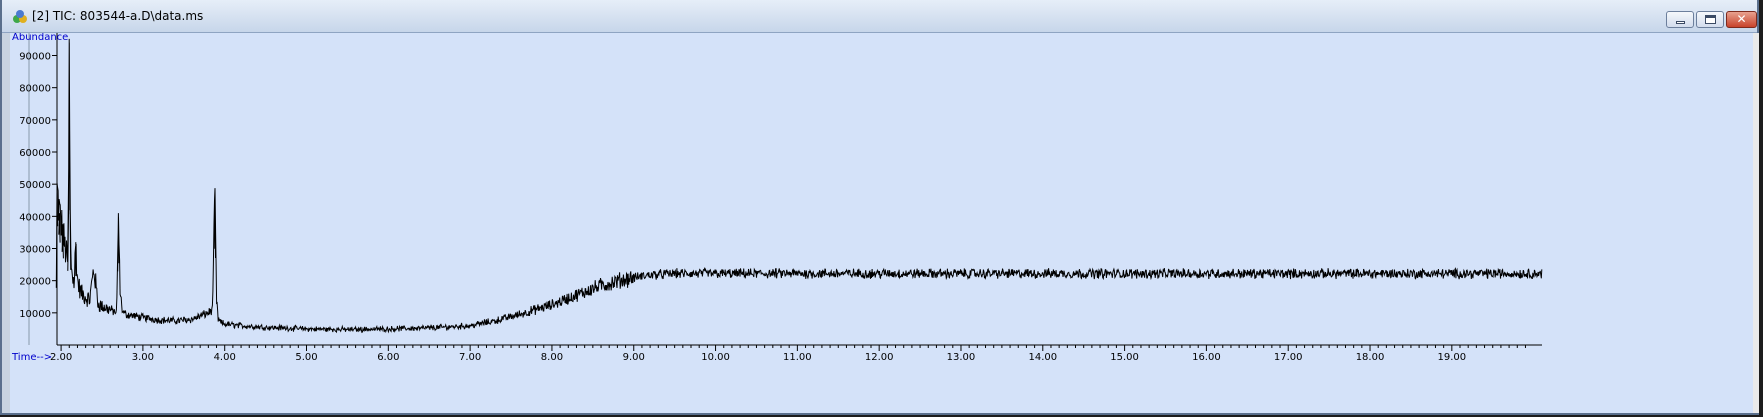 Image resolution: width=1763 pixels, height=417 pixels. I want to click on y-tick-label: 80000, so click(35, 89).